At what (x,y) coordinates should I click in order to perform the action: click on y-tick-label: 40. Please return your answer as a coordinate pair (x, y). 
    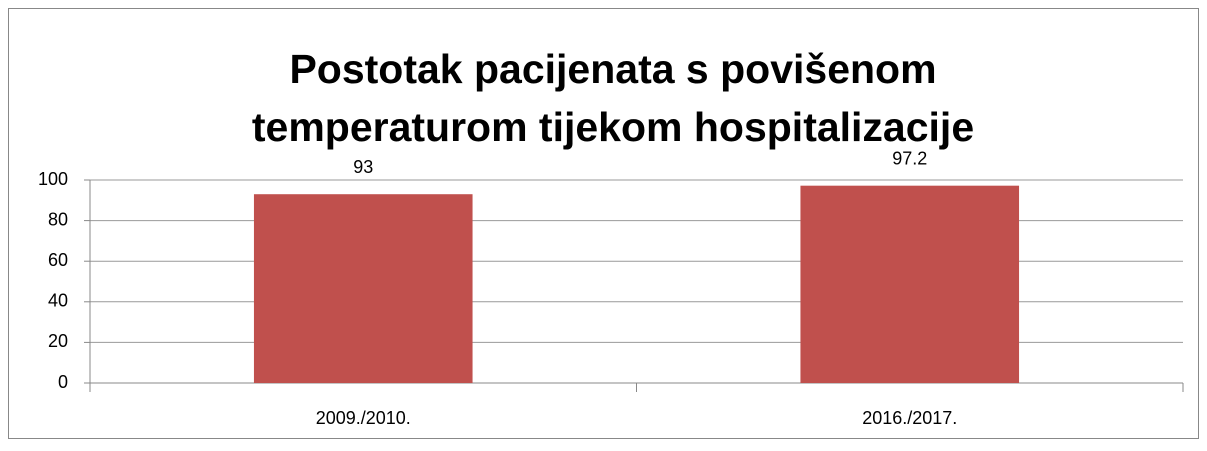
    Looking at the image, I should click on (58, 301).